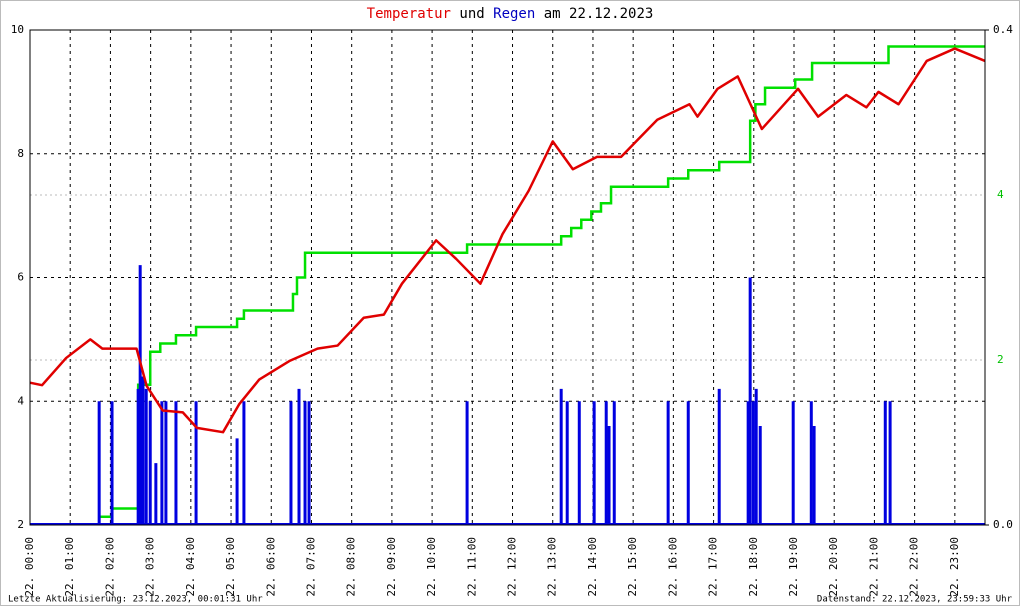  Describe the element at coordinates (592, 567) in the screenshot. I see `x-tick-label: 22. 14:00` at that location.